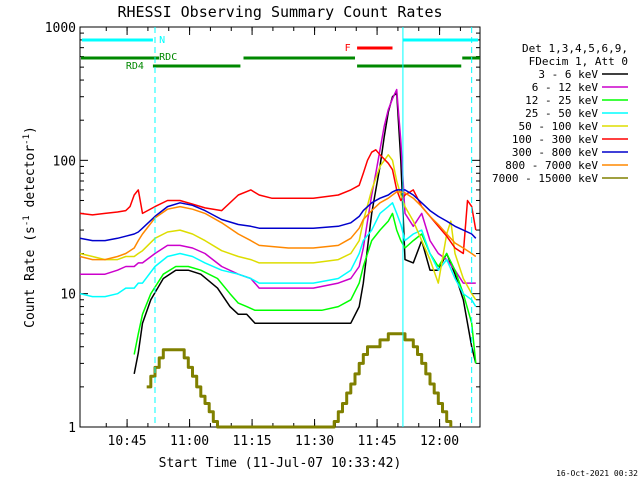  What do you see at coordinates (555, 139) in the screenshot?
I see `legend-entry-label: 100 - 300 keV` at bounding box center [555, 139].